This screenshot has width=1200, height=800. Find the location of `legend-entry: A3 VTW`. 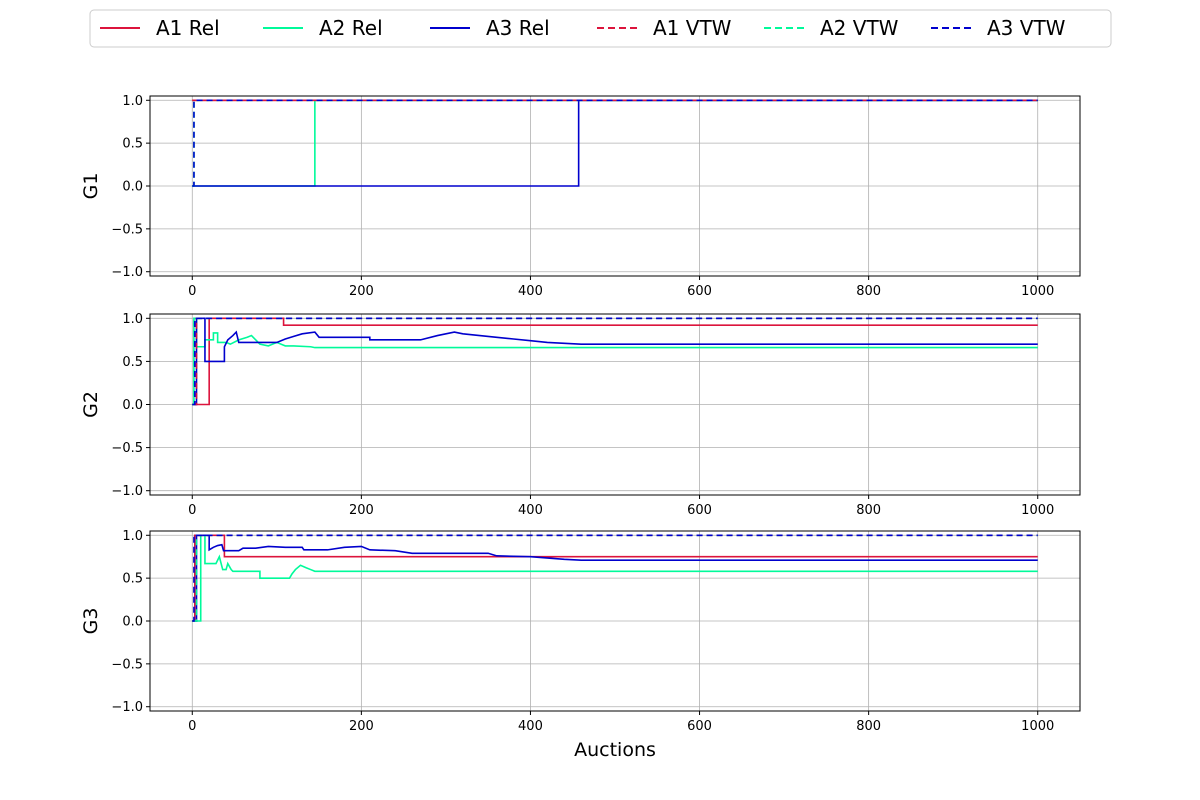

legend-entry: A3 VTW is located at coordinates (998, 28).